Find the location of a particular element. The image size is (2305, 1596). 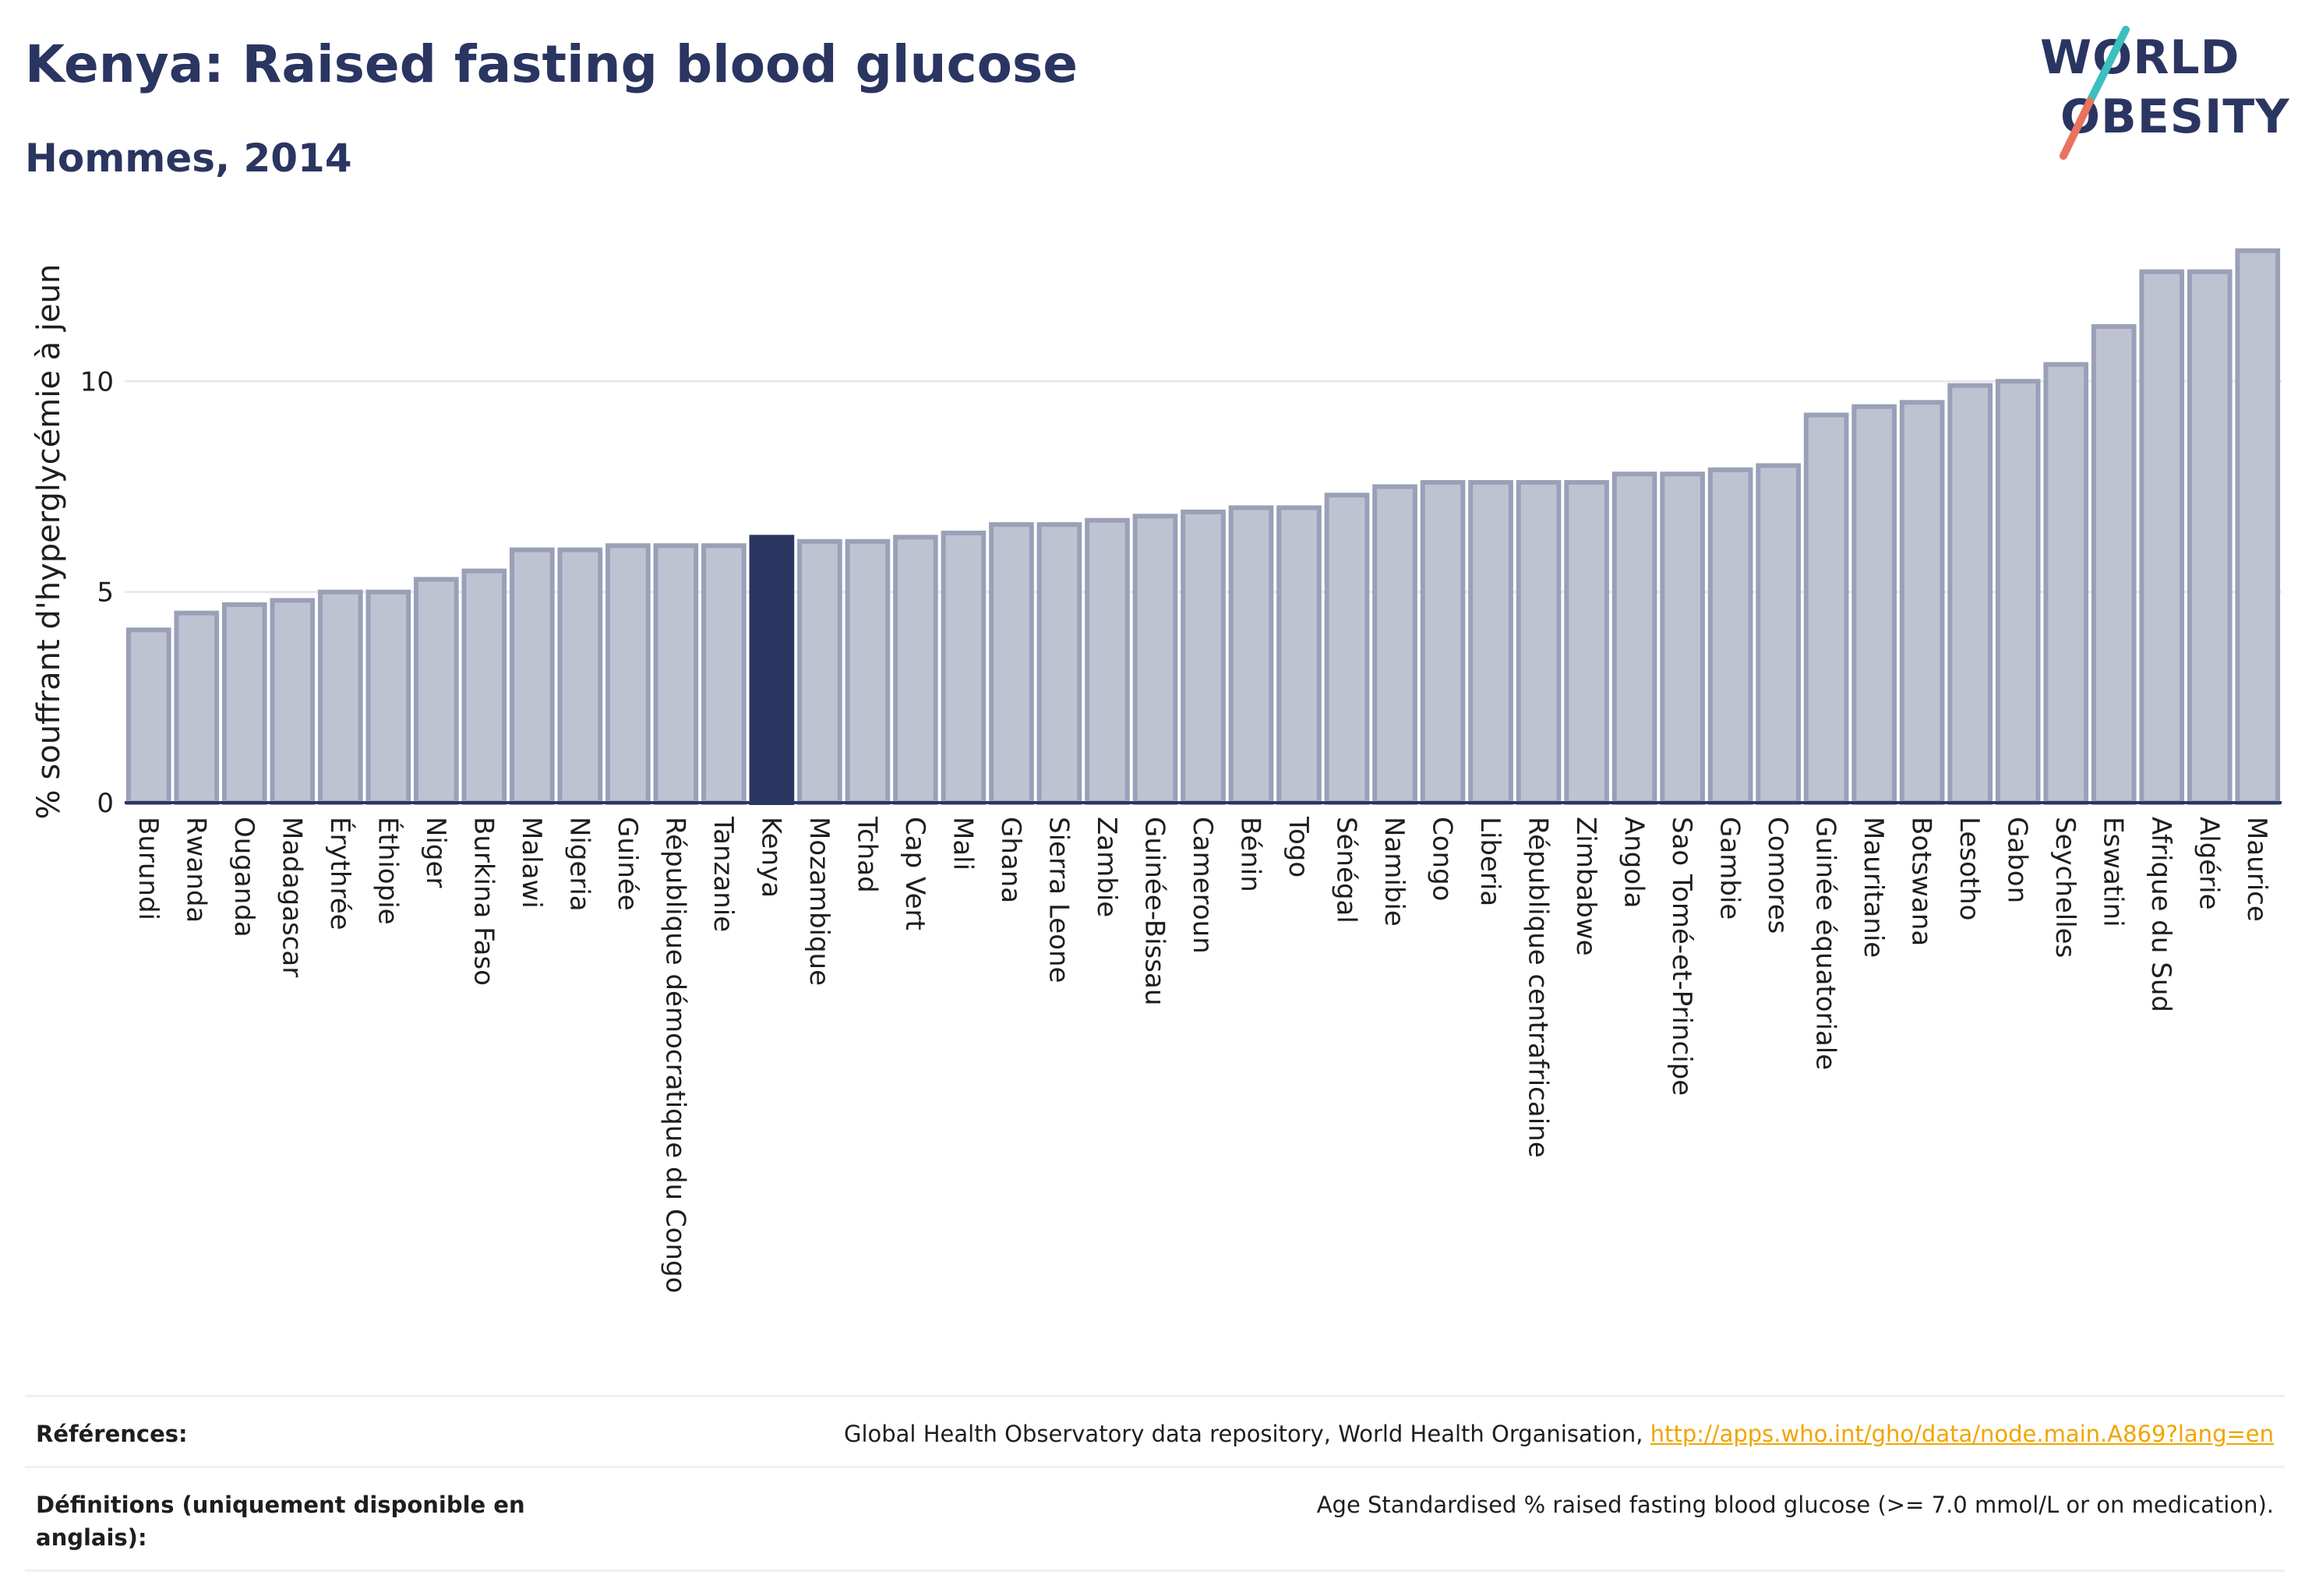

y-tick-label: 5 is located at coordinates (105, 593).